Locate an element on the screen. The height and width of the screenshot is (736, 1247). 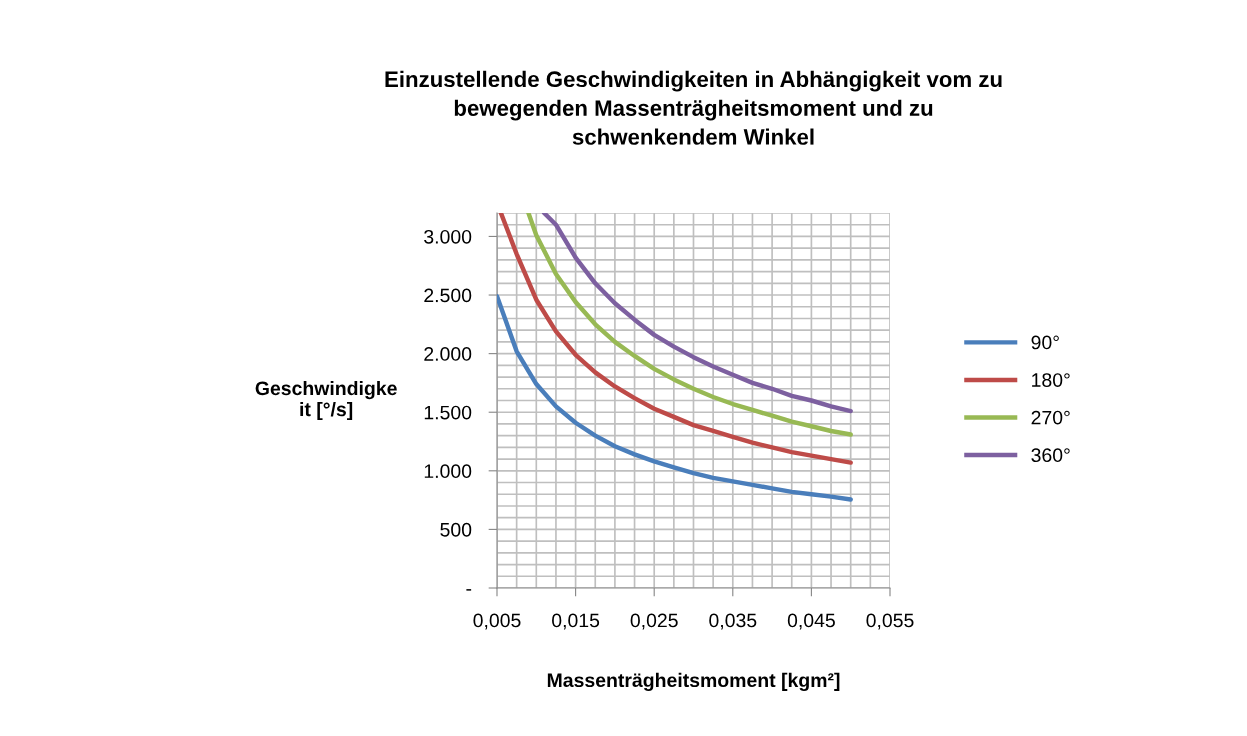
x-axis-title: Massenträgheitsmoment [kgm²] is located at coordinates (693, 681).